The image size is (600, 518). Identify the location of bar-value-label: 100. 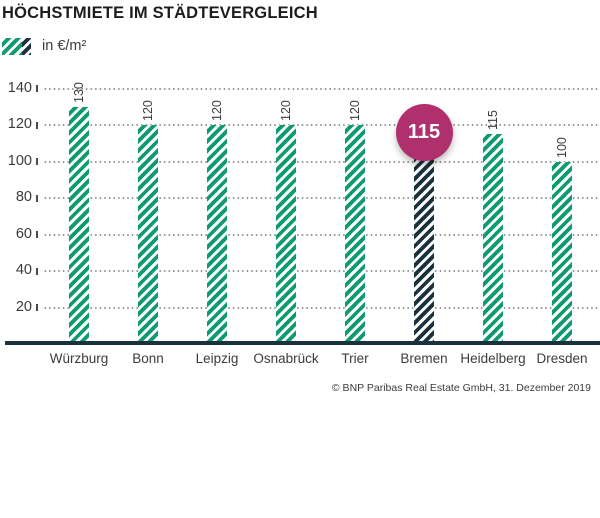
(561, 147).